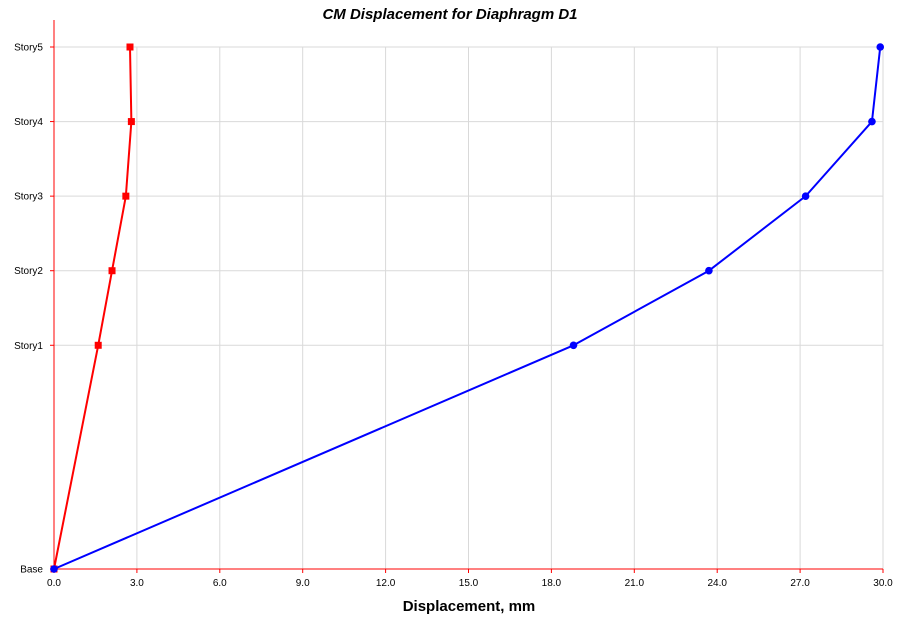 This screenshot has height=620, width=900. What do you see at coordinates (54, 583) in the screenshot?
I see `x-tick-label: 0.0` at bounding box center [54, 583].